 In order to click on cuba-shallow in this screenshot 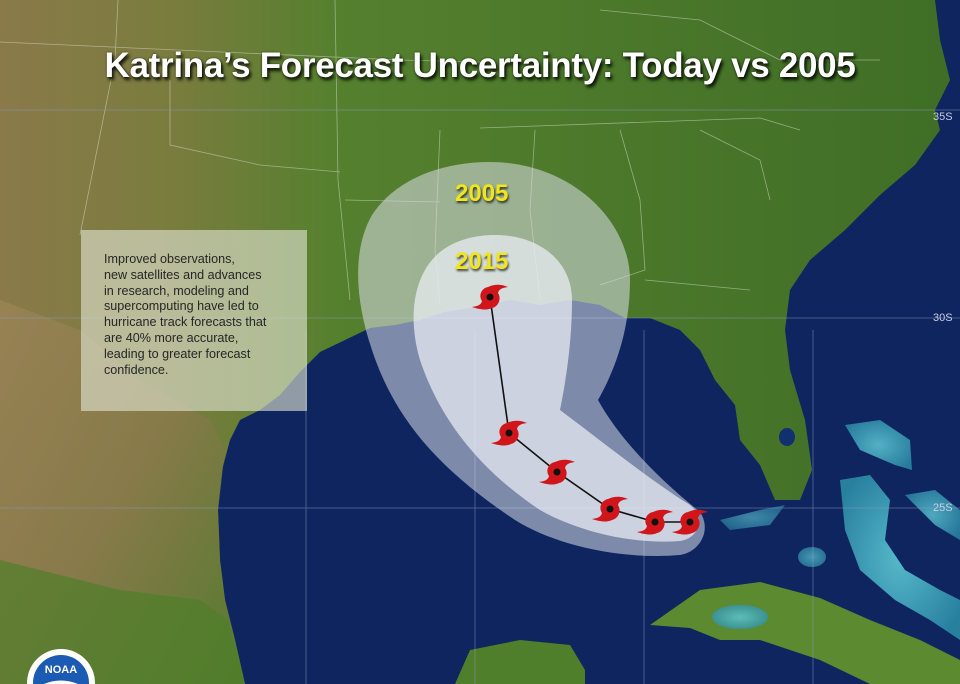, I will do `click(740, 617)`.